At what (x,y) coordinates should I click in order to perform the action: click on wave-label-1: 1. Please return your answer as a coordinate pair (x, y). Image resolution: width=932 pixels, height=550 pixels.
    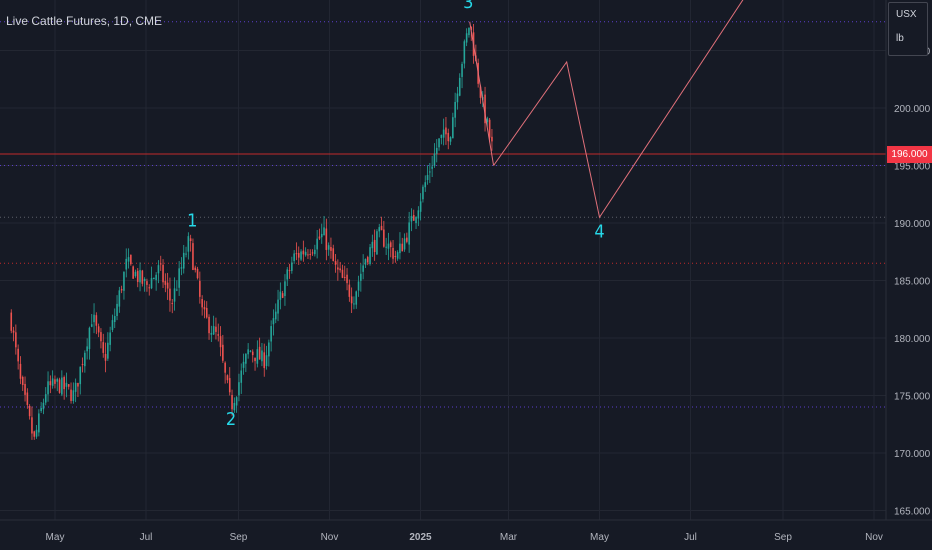
    Looking at the image, I should click on (192, 220).